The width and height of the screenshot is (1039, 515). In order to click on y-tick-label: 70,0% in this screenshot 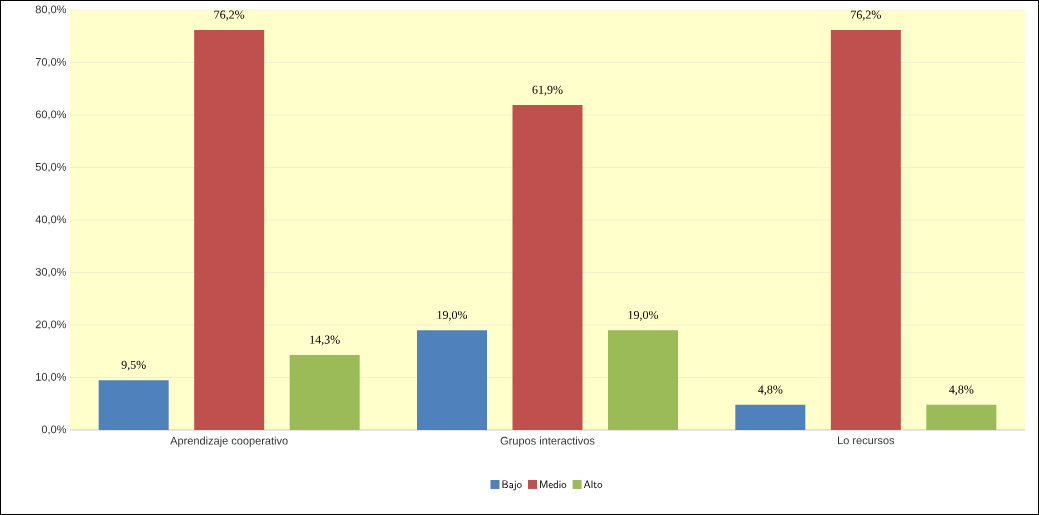, I will do `click(51, 62)`.